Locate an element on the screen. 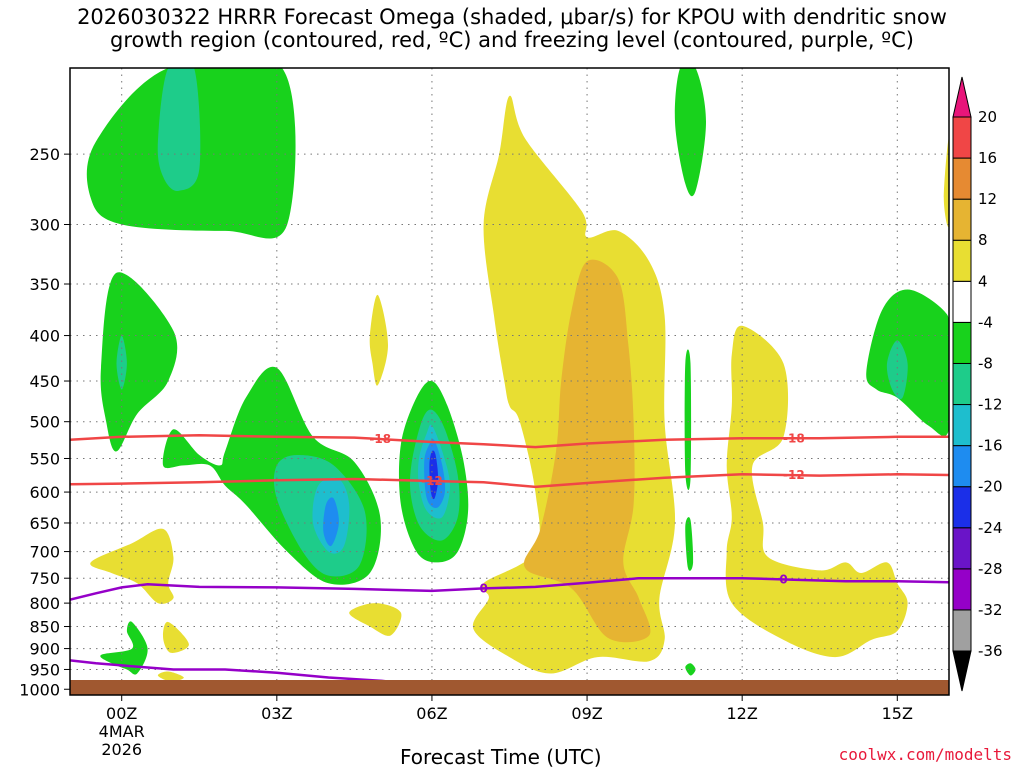 The image size is (1024, 769). y-tick-label-1000: 1000 is located at coordinates (39, 689).